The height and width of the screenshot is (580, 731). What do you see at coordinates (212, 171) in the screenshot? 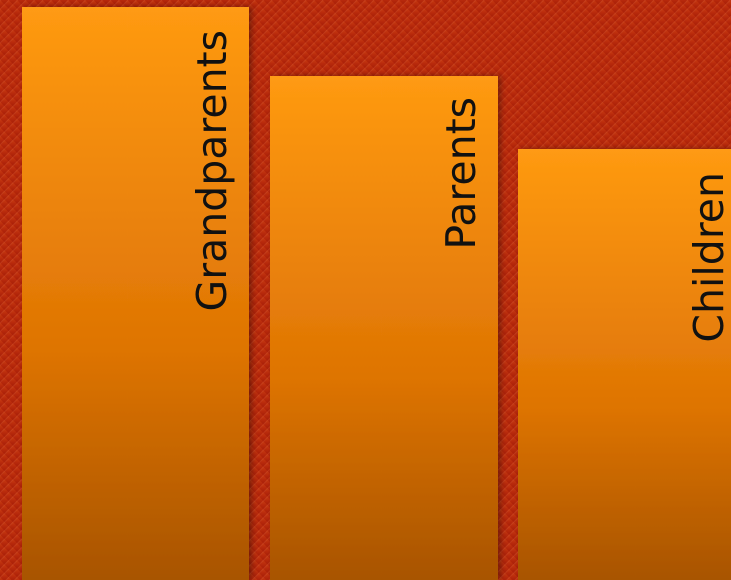
I see `label: Grandparents` at bounding box center [212, 171].